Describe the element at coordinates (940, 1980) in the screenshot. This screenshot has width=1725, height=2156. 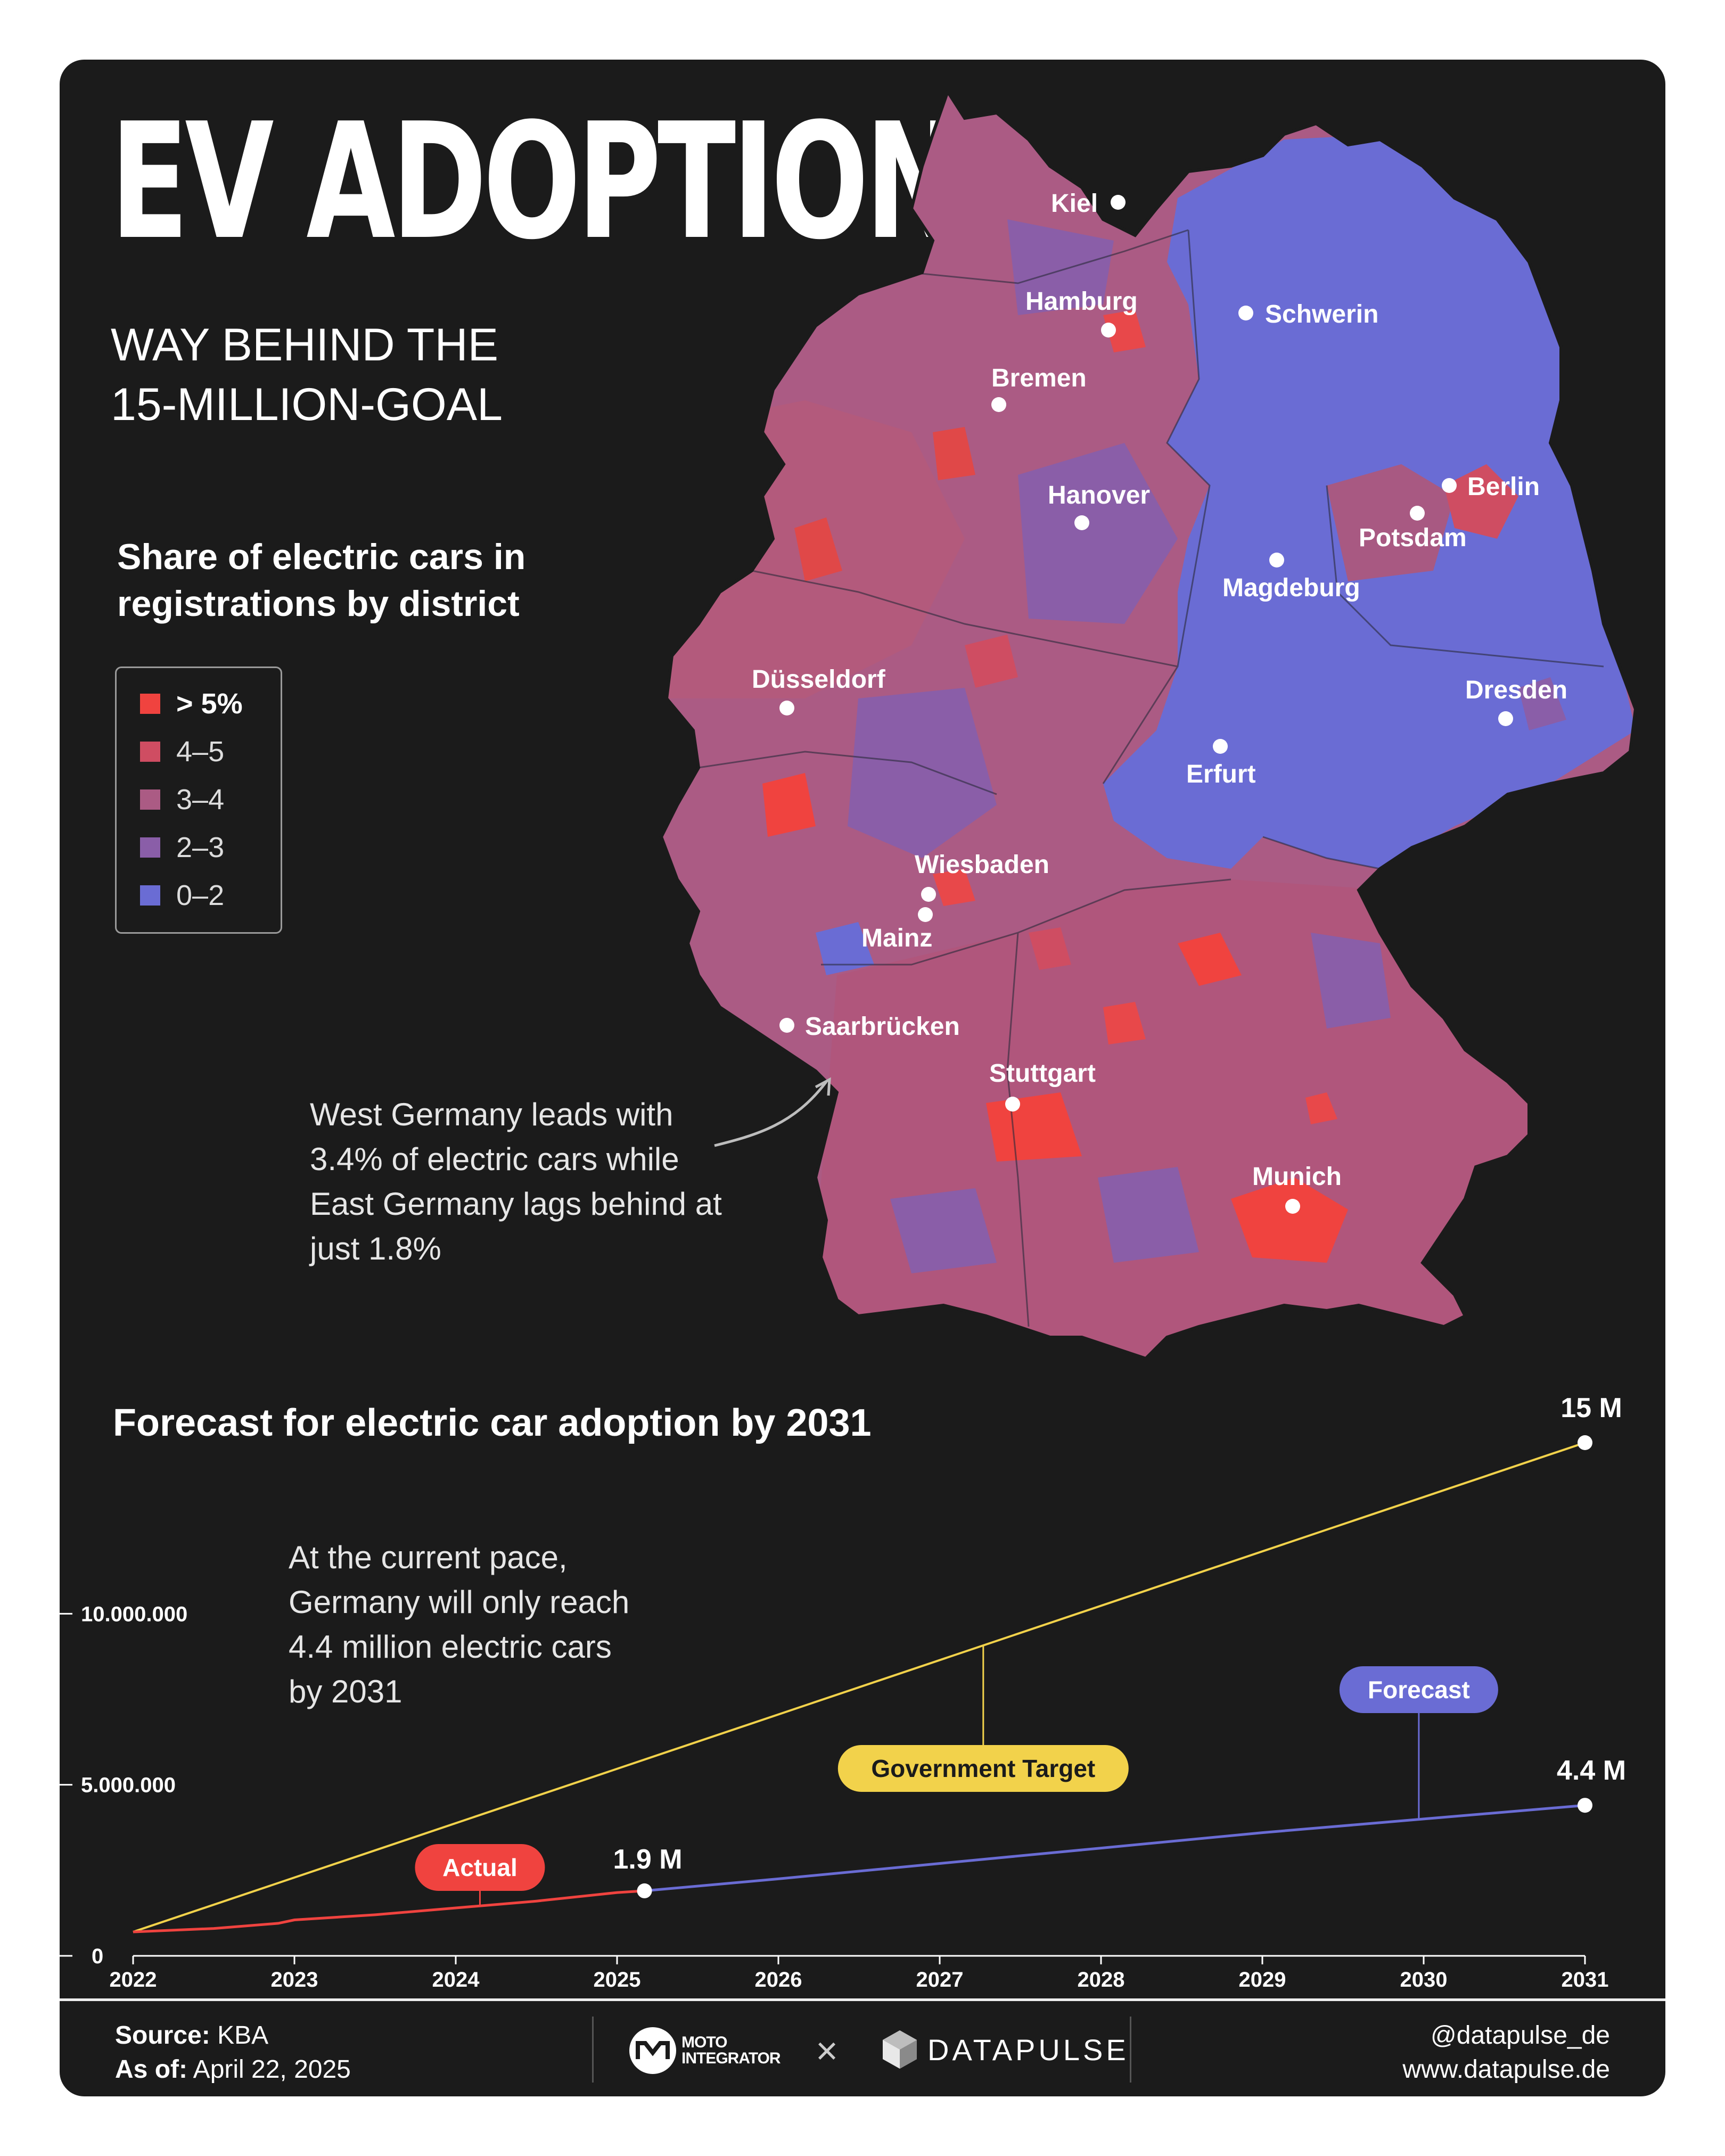
I see `x-tick-label: 2027` at that location.